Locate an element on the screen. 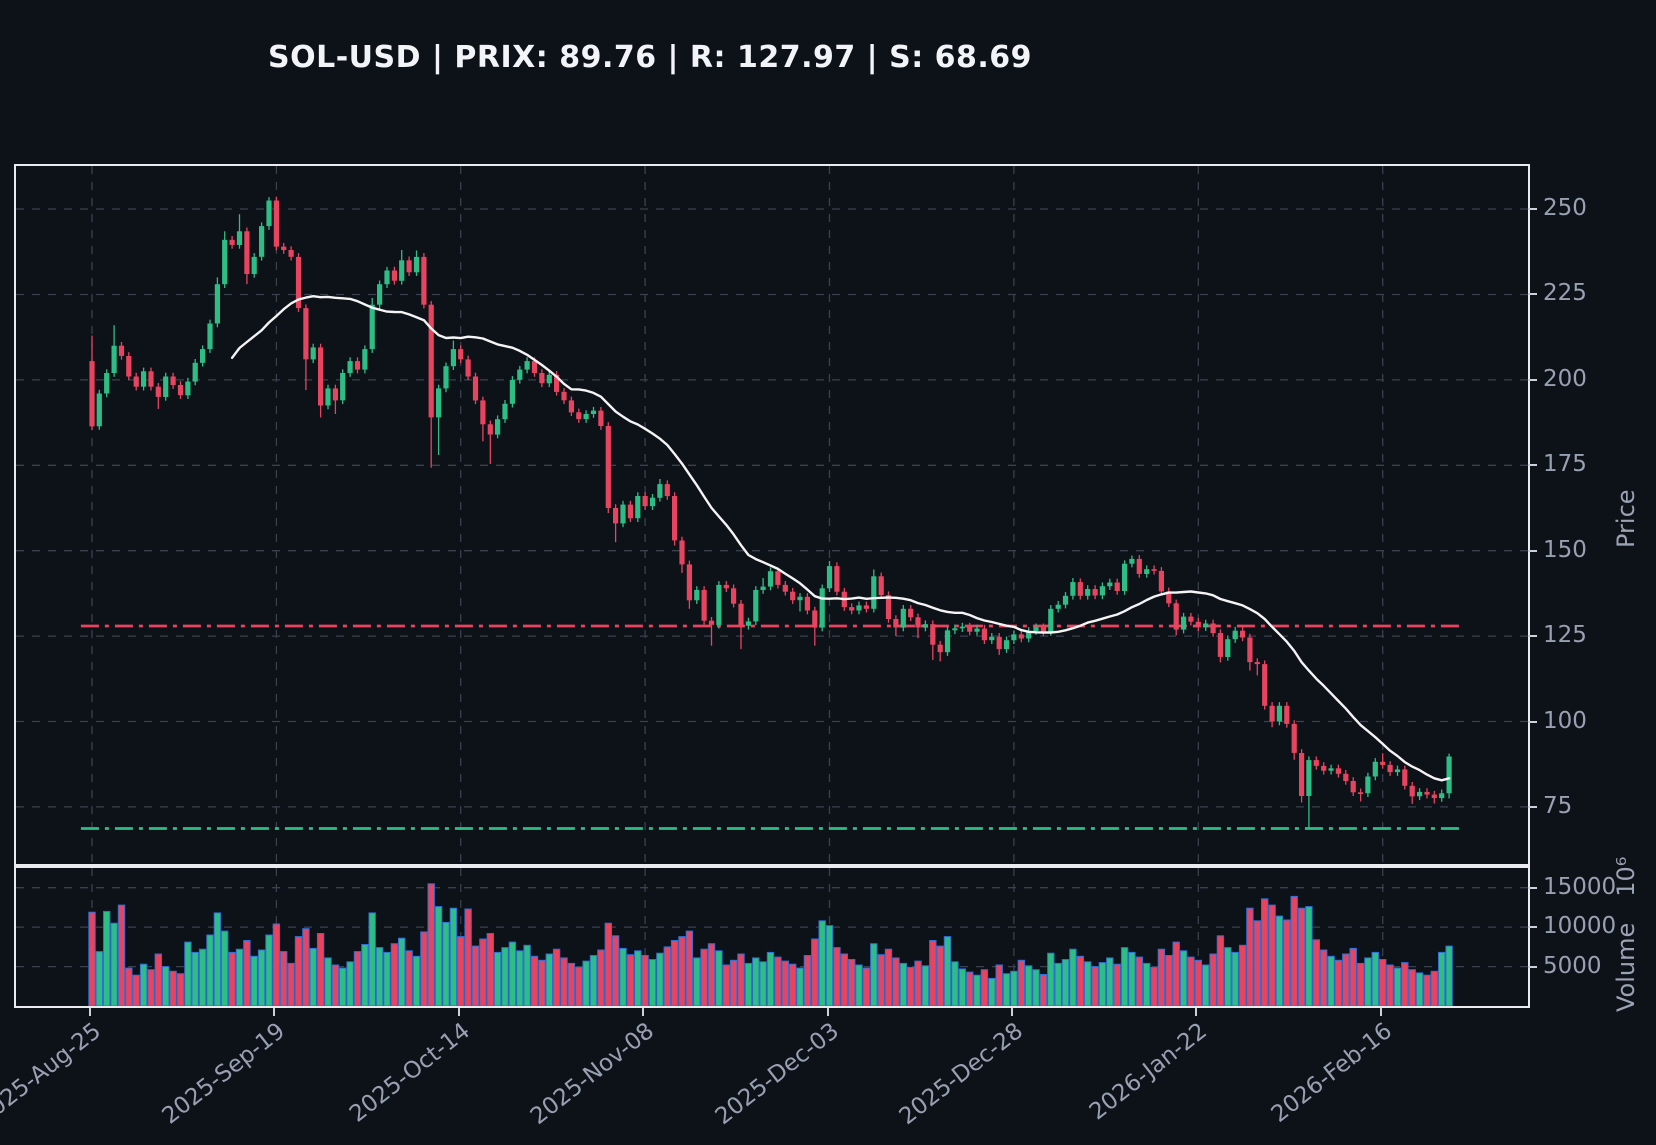 The image size is (1656, 1145). price-axis-tick-label: 200 is located at coordinates (1565, 378).